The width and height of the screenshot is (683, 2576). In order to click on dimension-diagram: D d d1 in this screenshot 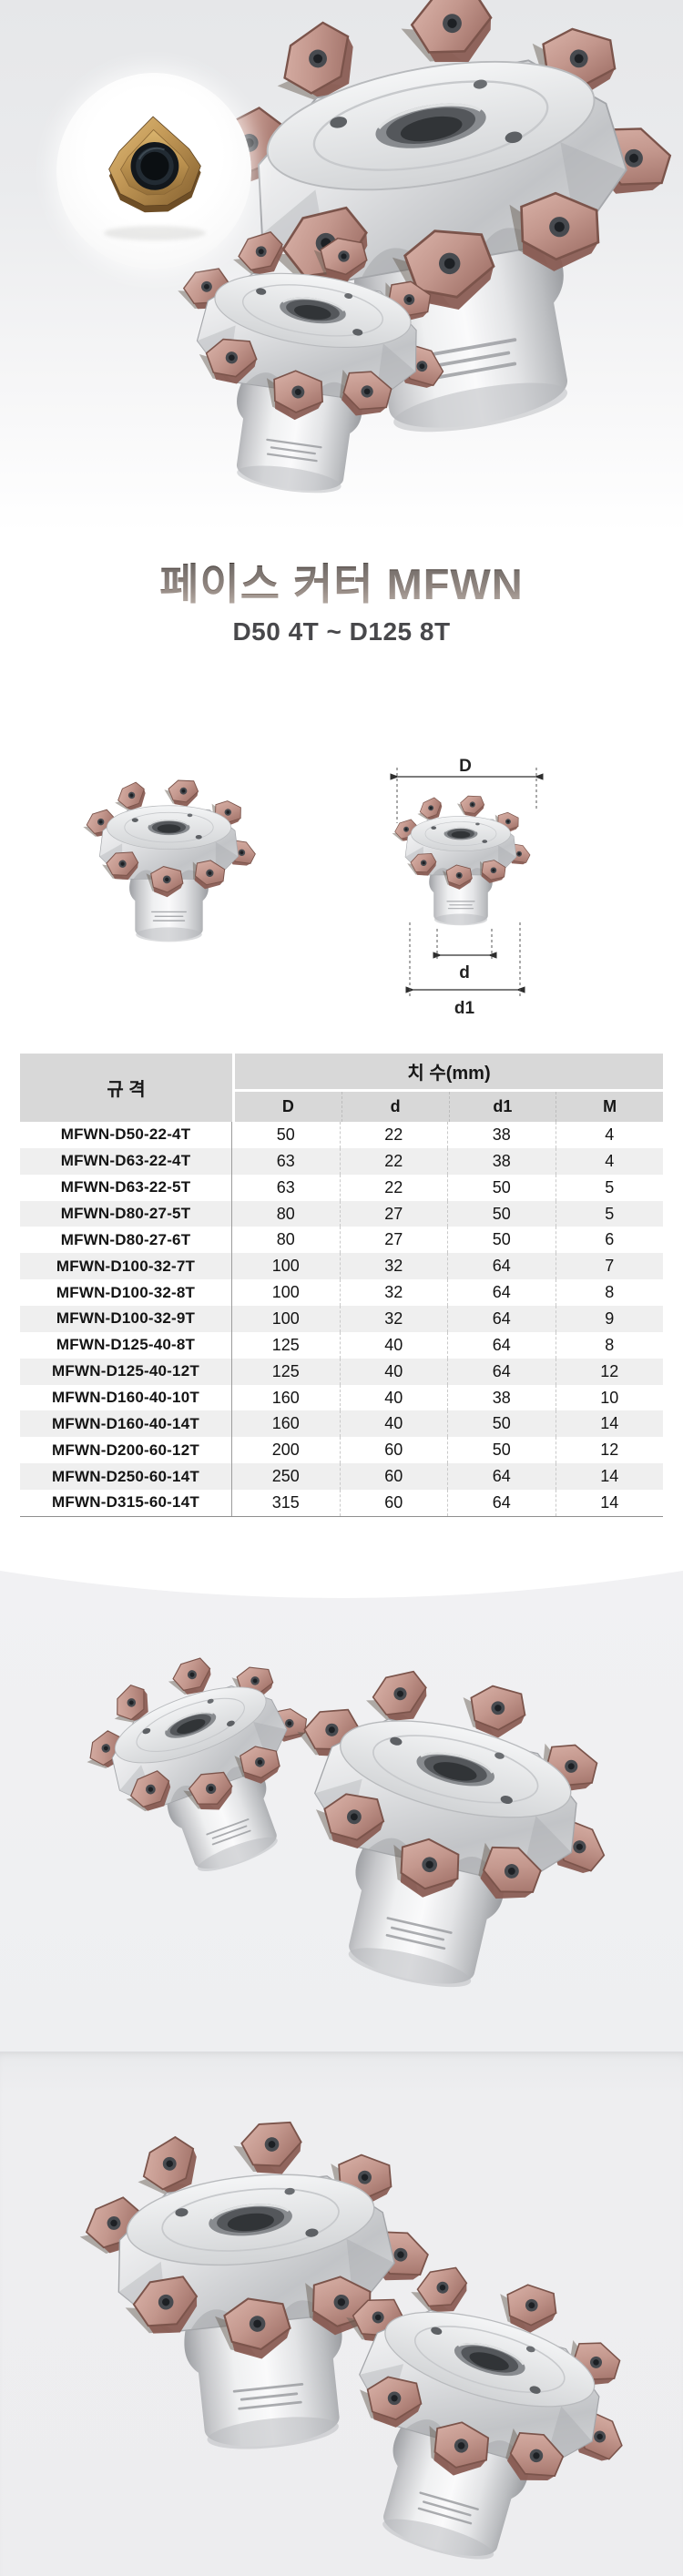, I will do `click(341, 900)`.